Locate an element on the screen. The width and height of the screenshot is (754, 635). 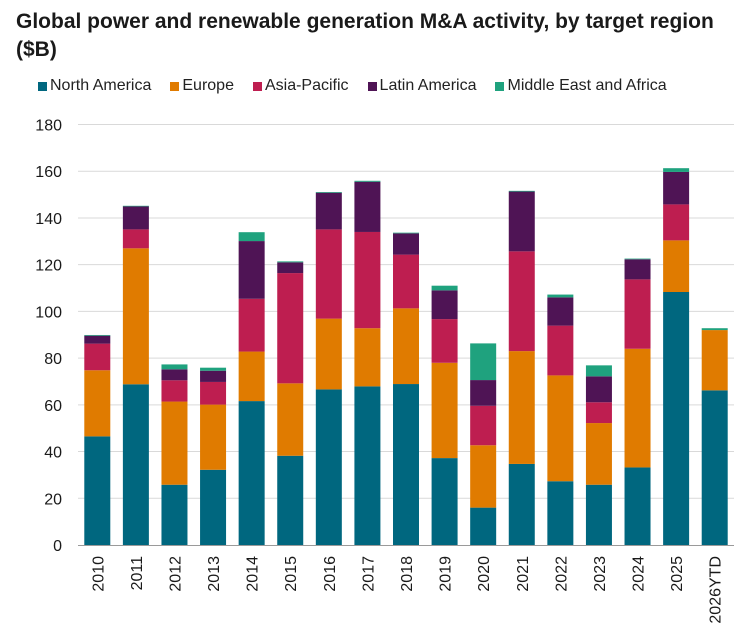
bar-segment-europe-2010 is located at coordinates (97, 403).